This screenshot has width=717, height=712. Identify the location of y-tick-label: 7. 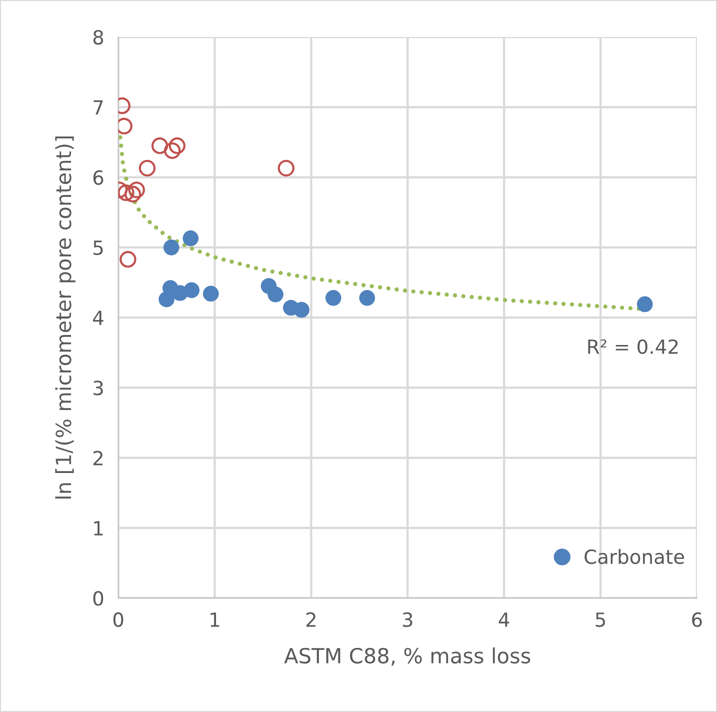
(98, 107).